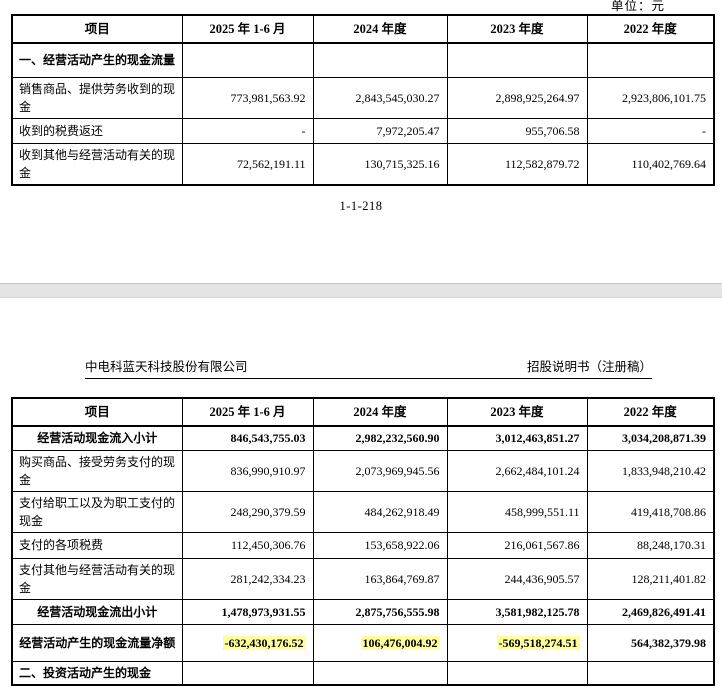 The image size is (722, 686). What do you see at coordinates (97, 438) in the screenshot?
I see `row-label: 经营活动现金流入小计` at bounding box center [97, 438].